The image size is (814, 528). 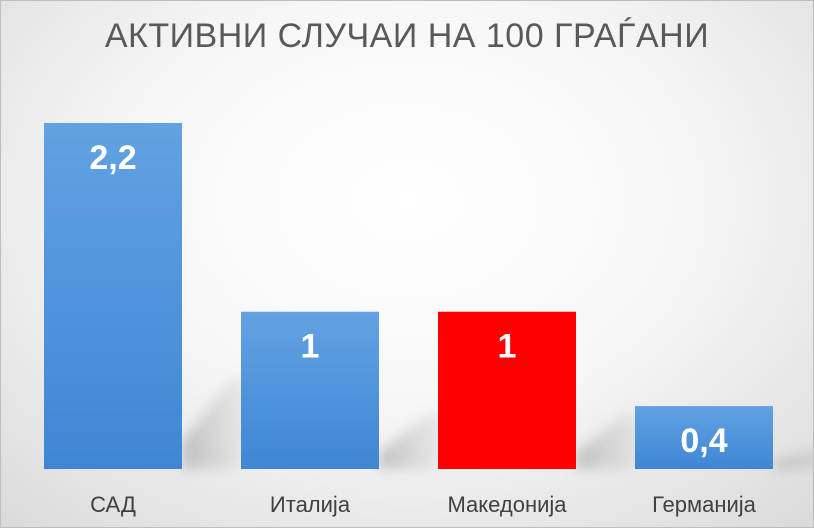 I want to click on bar-2-value-label: 1, so click(x=507, y=347).